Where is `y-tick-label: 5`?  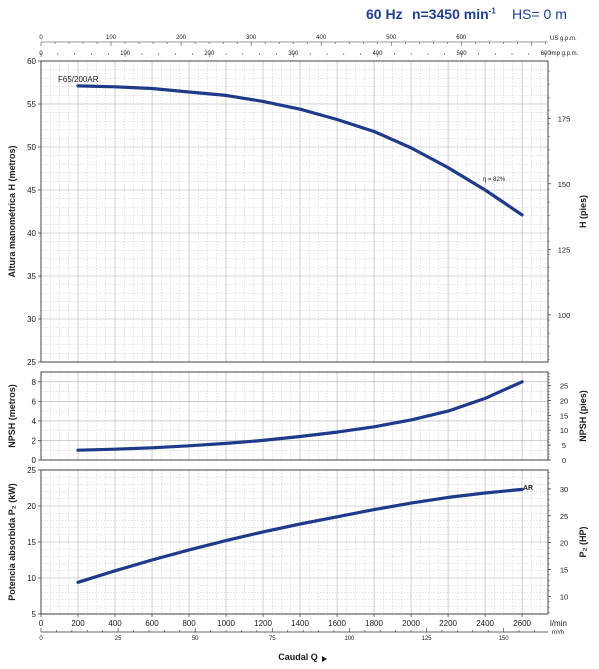
y-tick-label: 5 is located at coordinates (34, 614).